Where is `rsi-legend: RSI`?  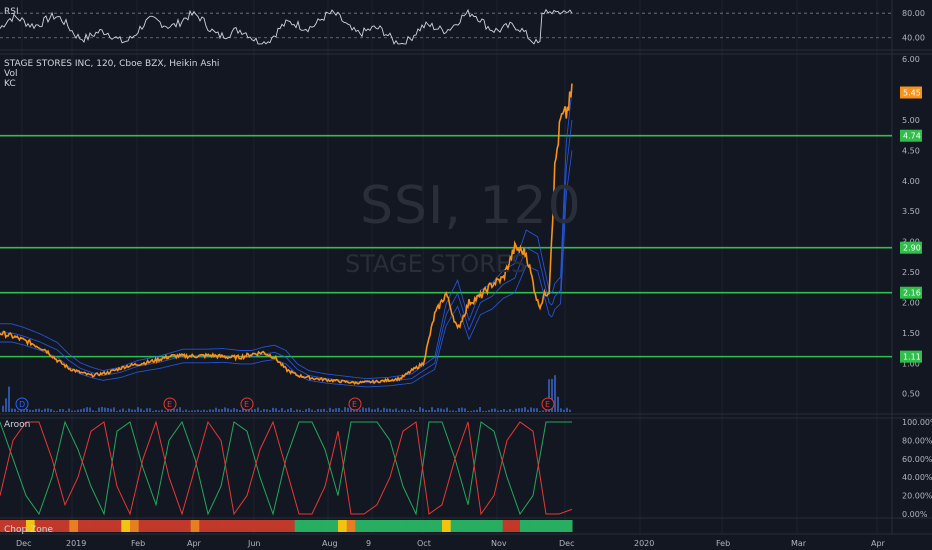 rsi-legend: RSI is located at coordinates (11, 12).